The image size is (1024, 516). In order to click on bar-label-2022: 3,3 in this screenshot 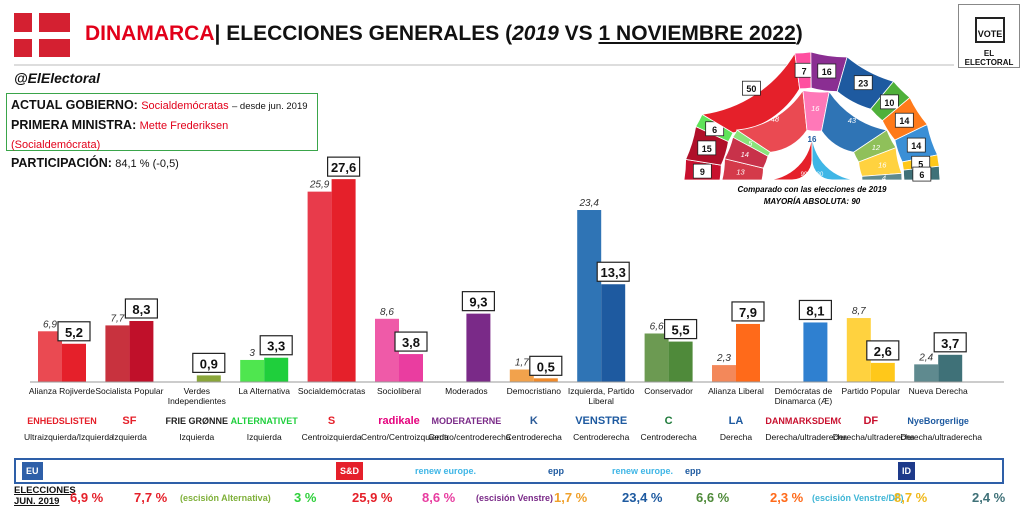, I will do `click(276, 346)`.